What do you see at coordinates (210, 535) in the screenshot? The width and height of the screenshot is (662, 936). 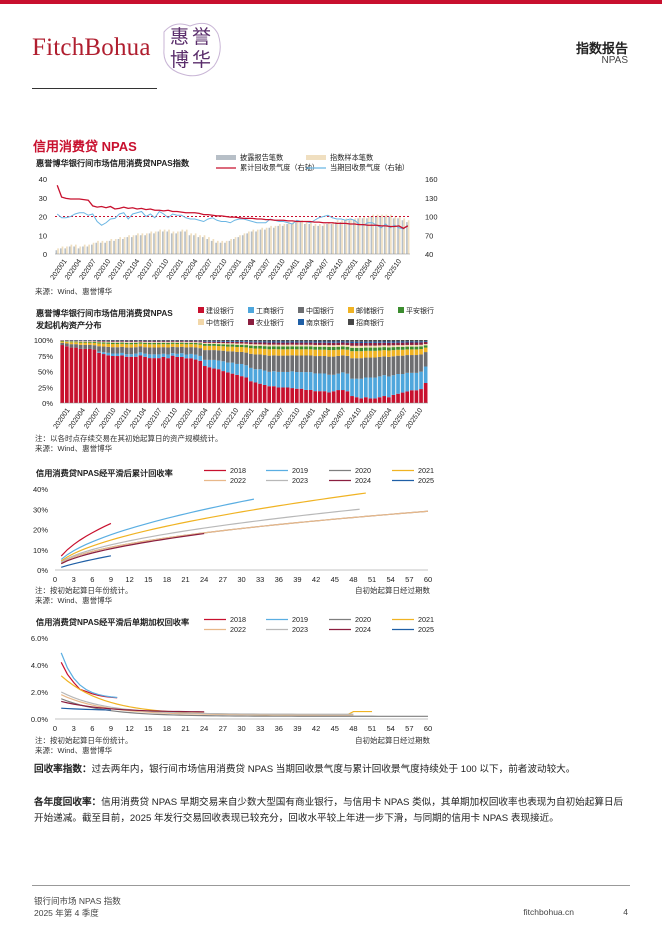 I see `line-series-2023` at bounding box center [210, 535].